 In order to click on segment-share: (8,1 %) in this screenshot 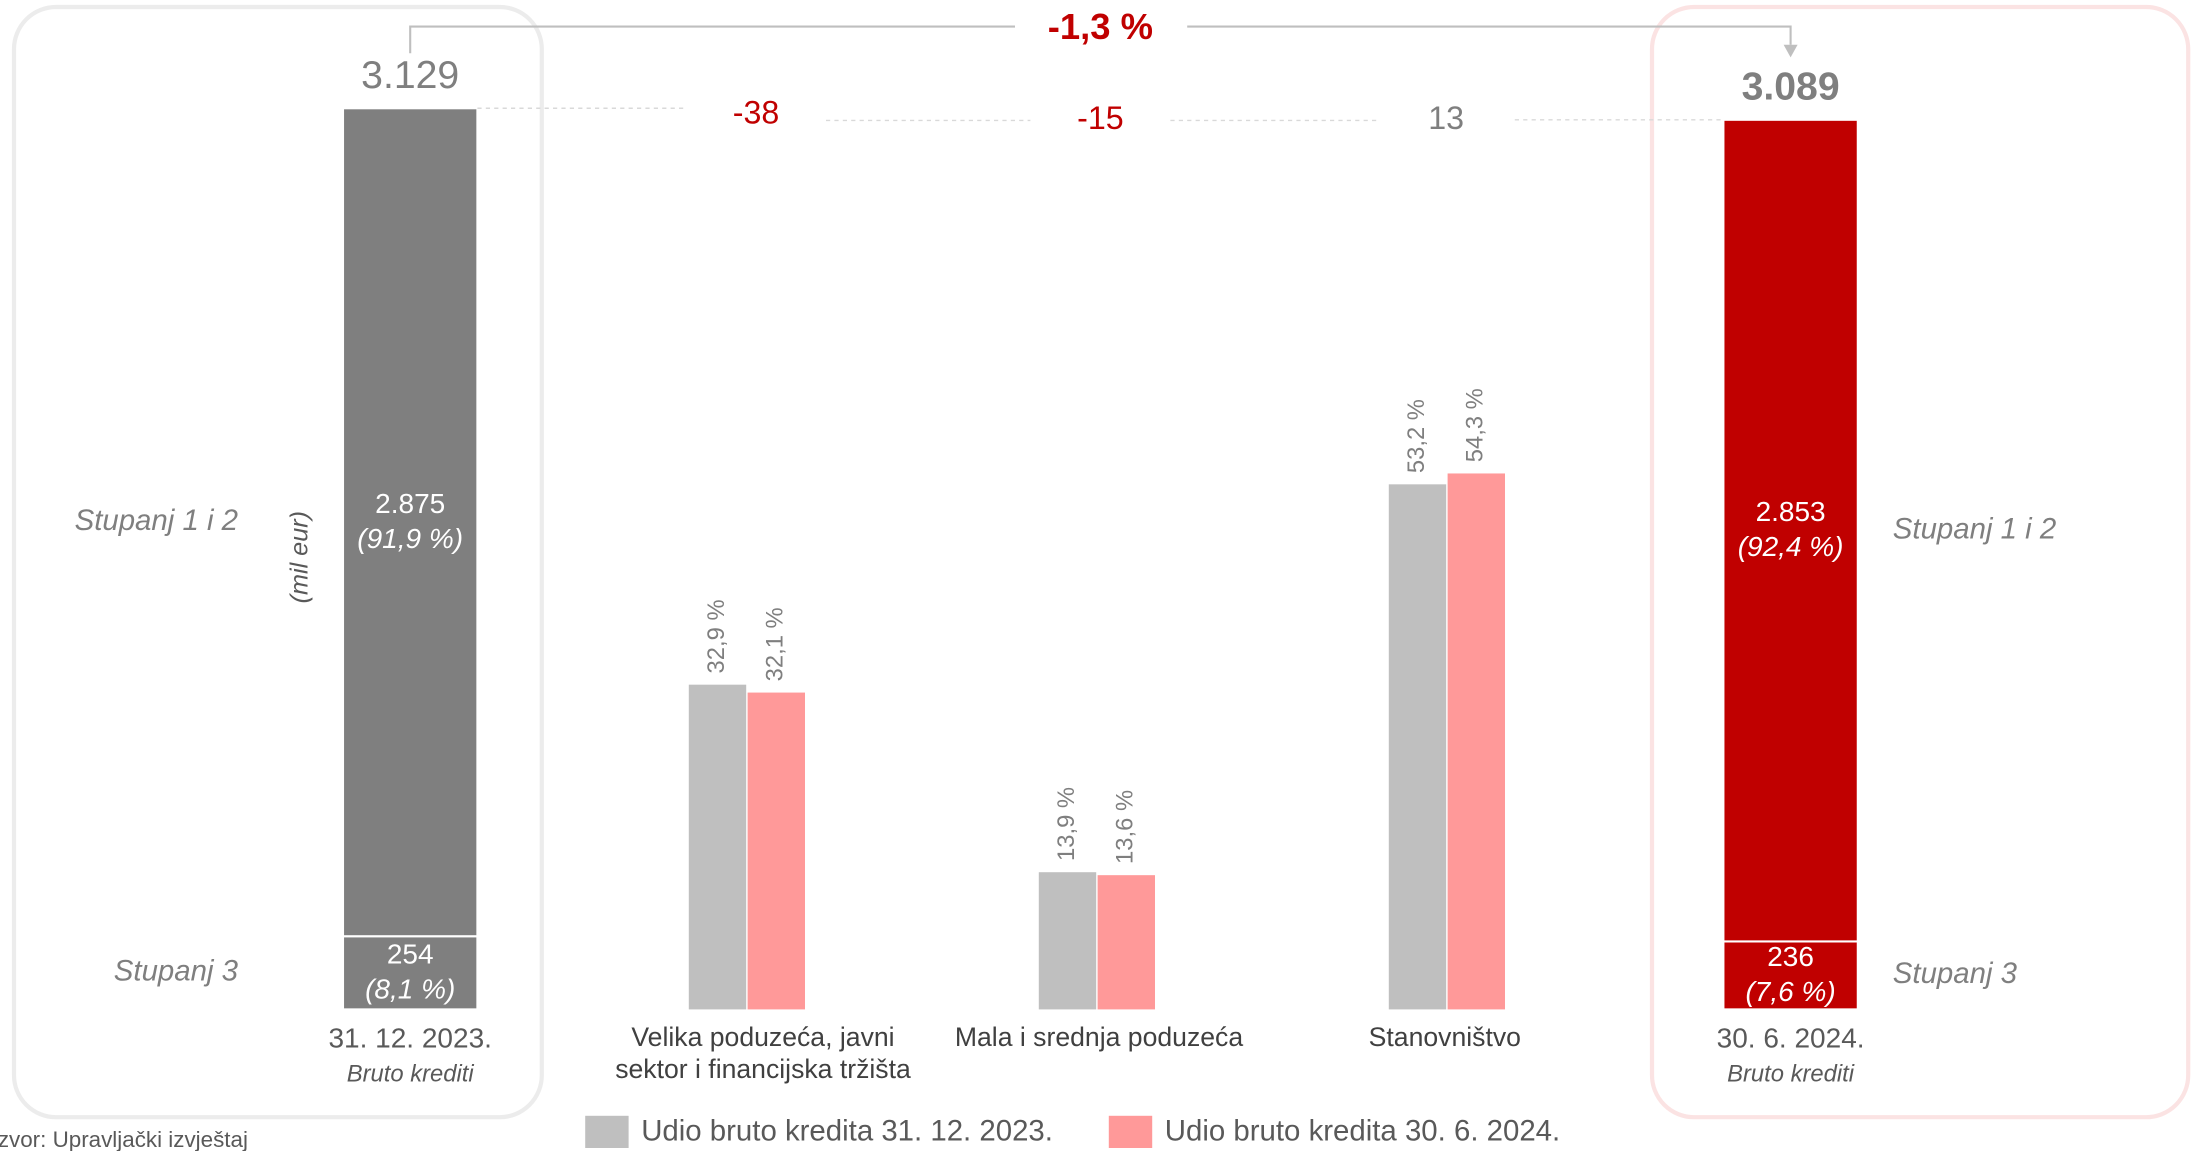, I will do `click(410, 988)`.